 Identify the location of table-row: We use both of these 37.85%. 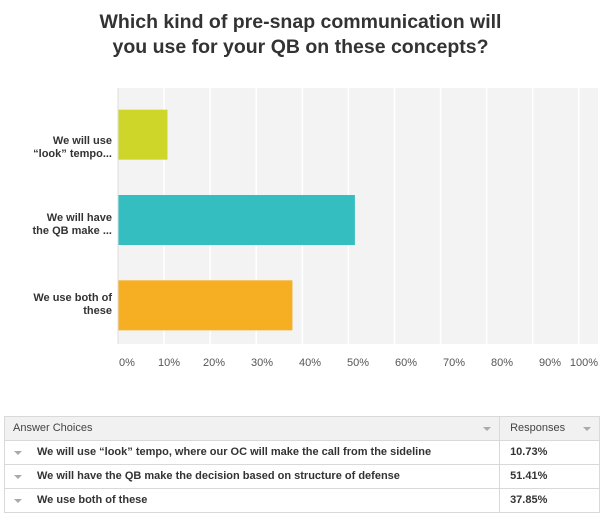
(301, 500).